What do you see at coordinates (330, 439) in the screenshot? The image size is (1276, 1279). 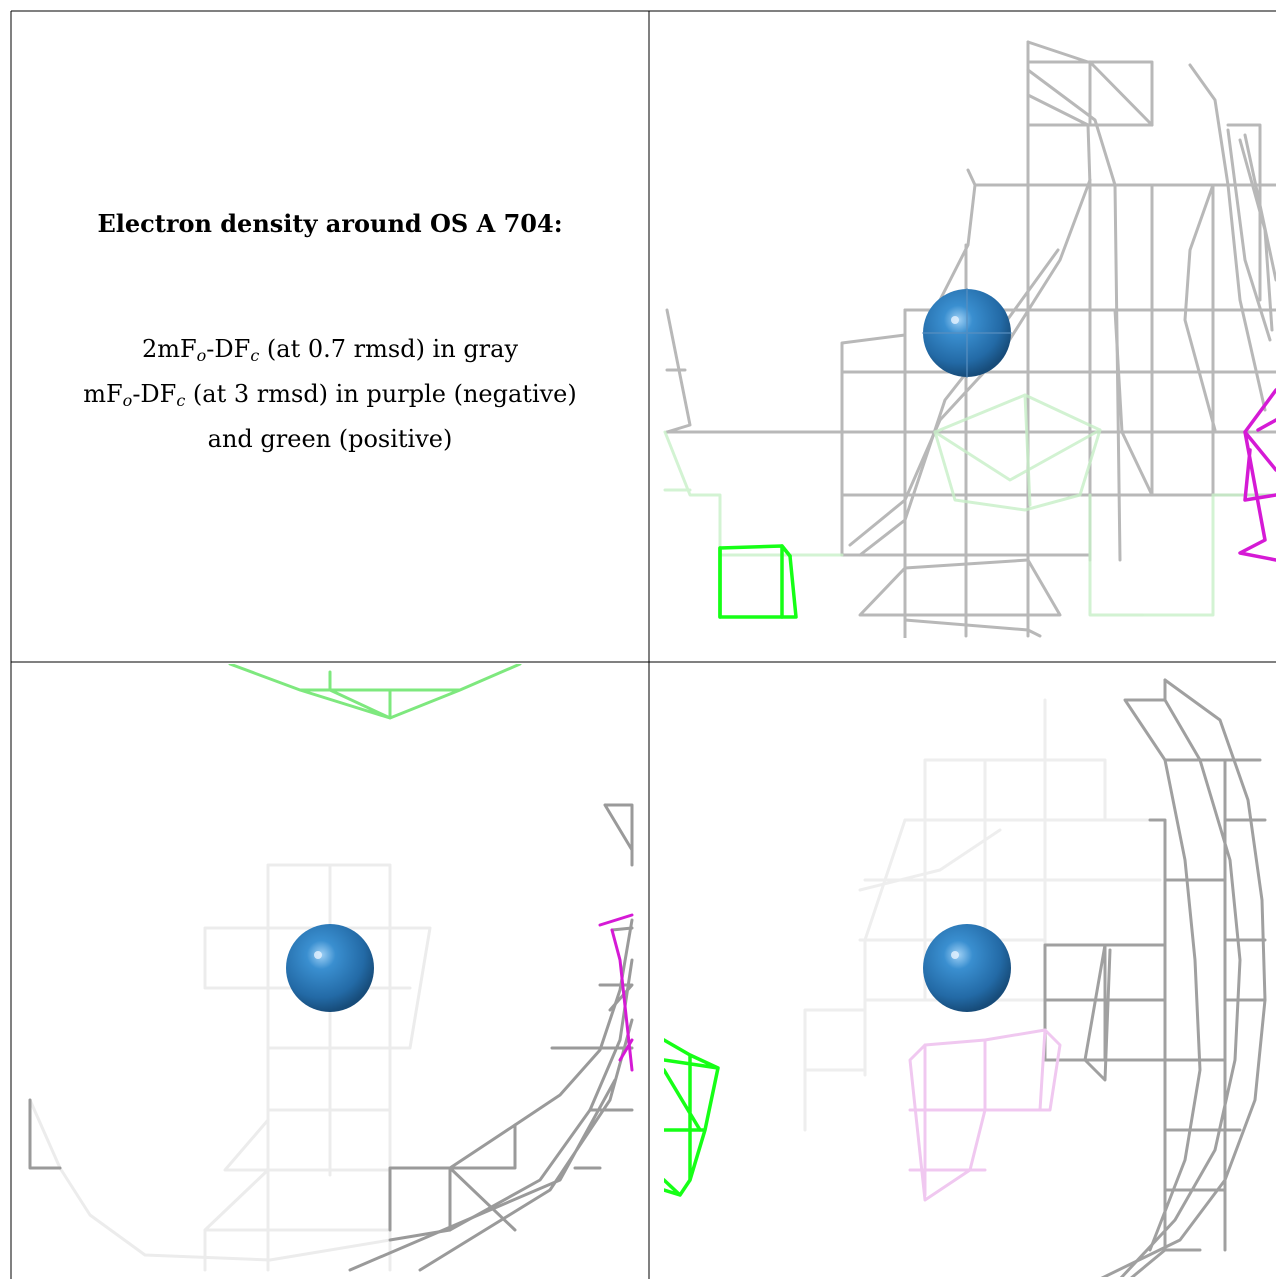 I see `caption-line-3: and green (positive)` at bounding box center [330, 439].